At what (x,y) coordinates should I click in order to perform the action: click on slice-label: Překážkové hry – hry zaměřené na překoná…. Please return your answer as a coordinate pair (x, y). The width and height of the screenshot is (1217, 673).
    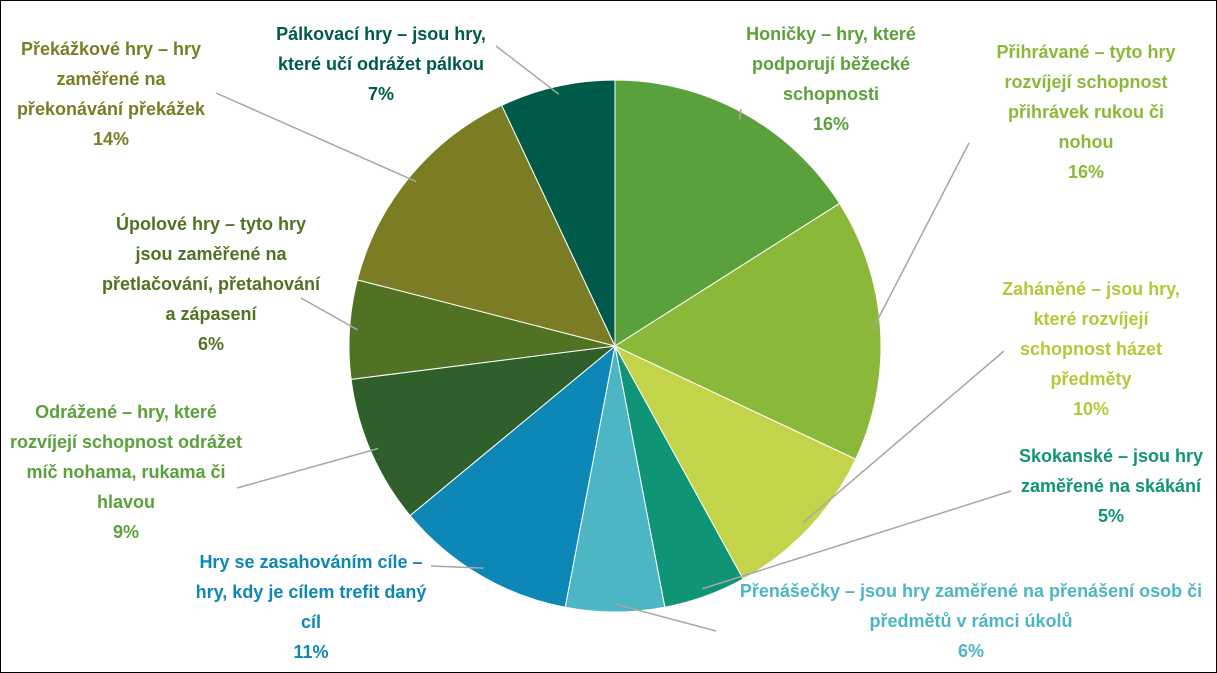
    Looking at the image, I should click on (111, 94).